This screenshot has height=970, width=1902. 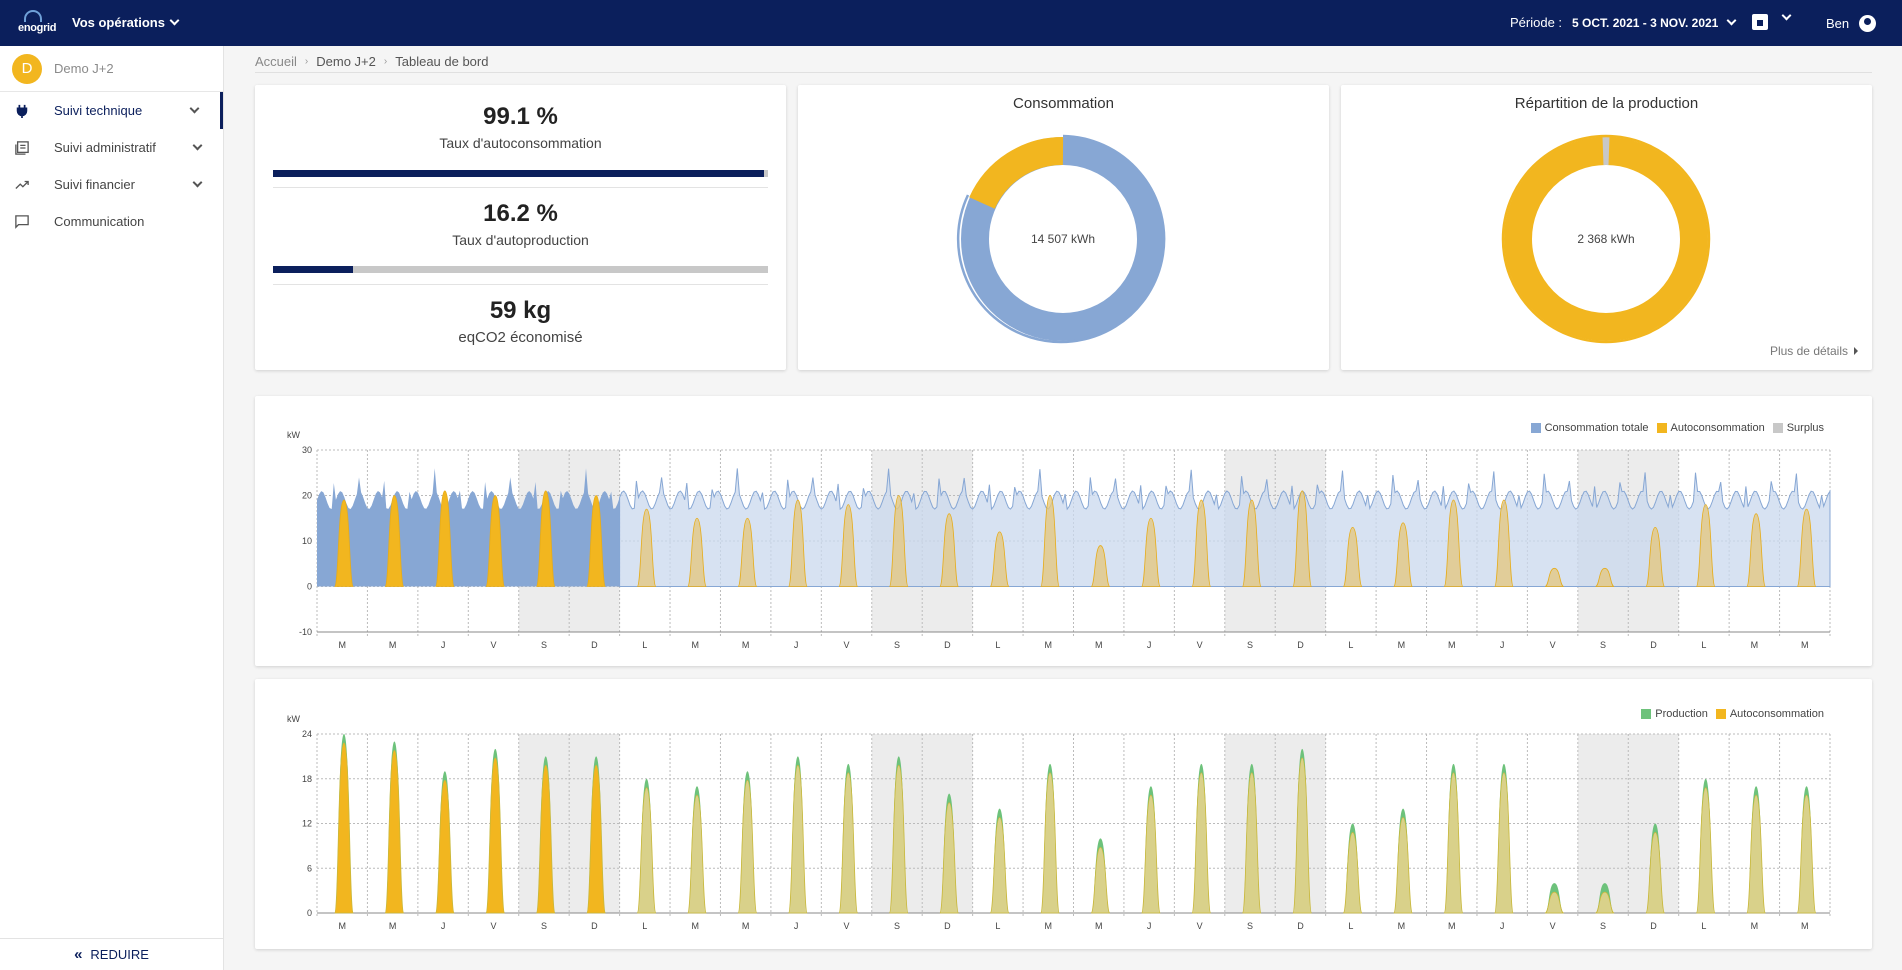 What do you see at coordinates (99, 221) in the screenshot?
I see `sidebar-item-label: Communication` at bounding box center [99, 221].